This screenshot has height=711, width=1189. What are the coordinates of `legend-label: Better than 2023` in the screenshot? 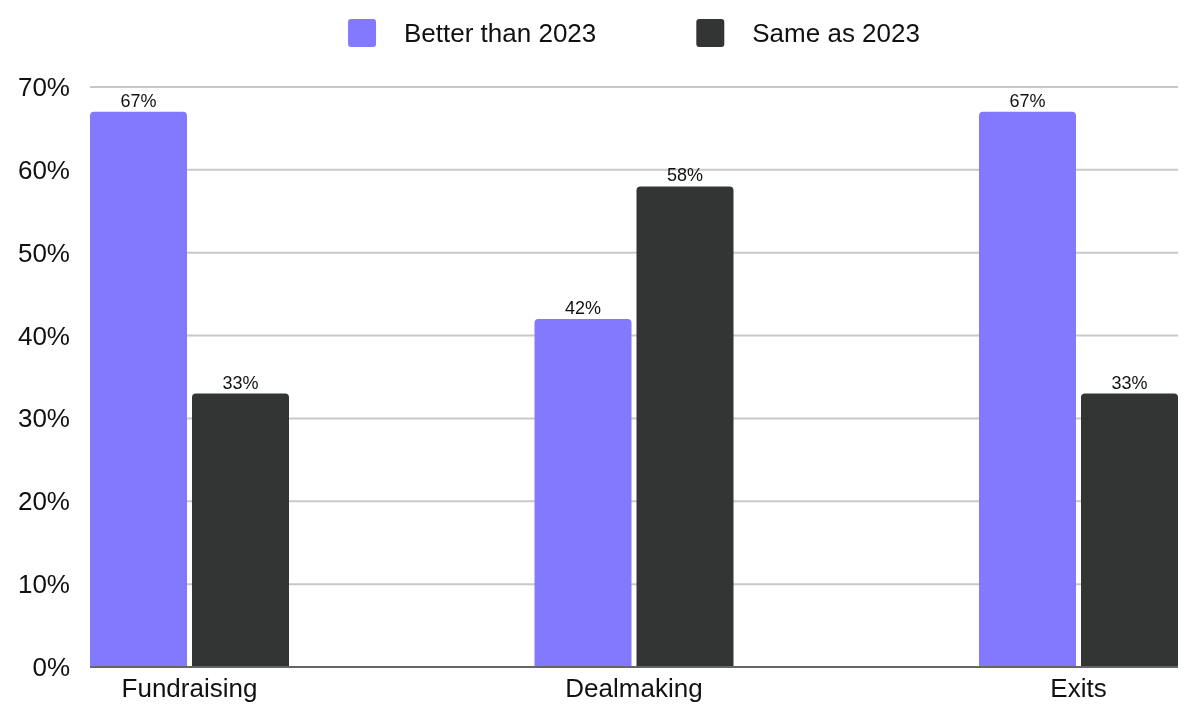 It's located at (500, 33).